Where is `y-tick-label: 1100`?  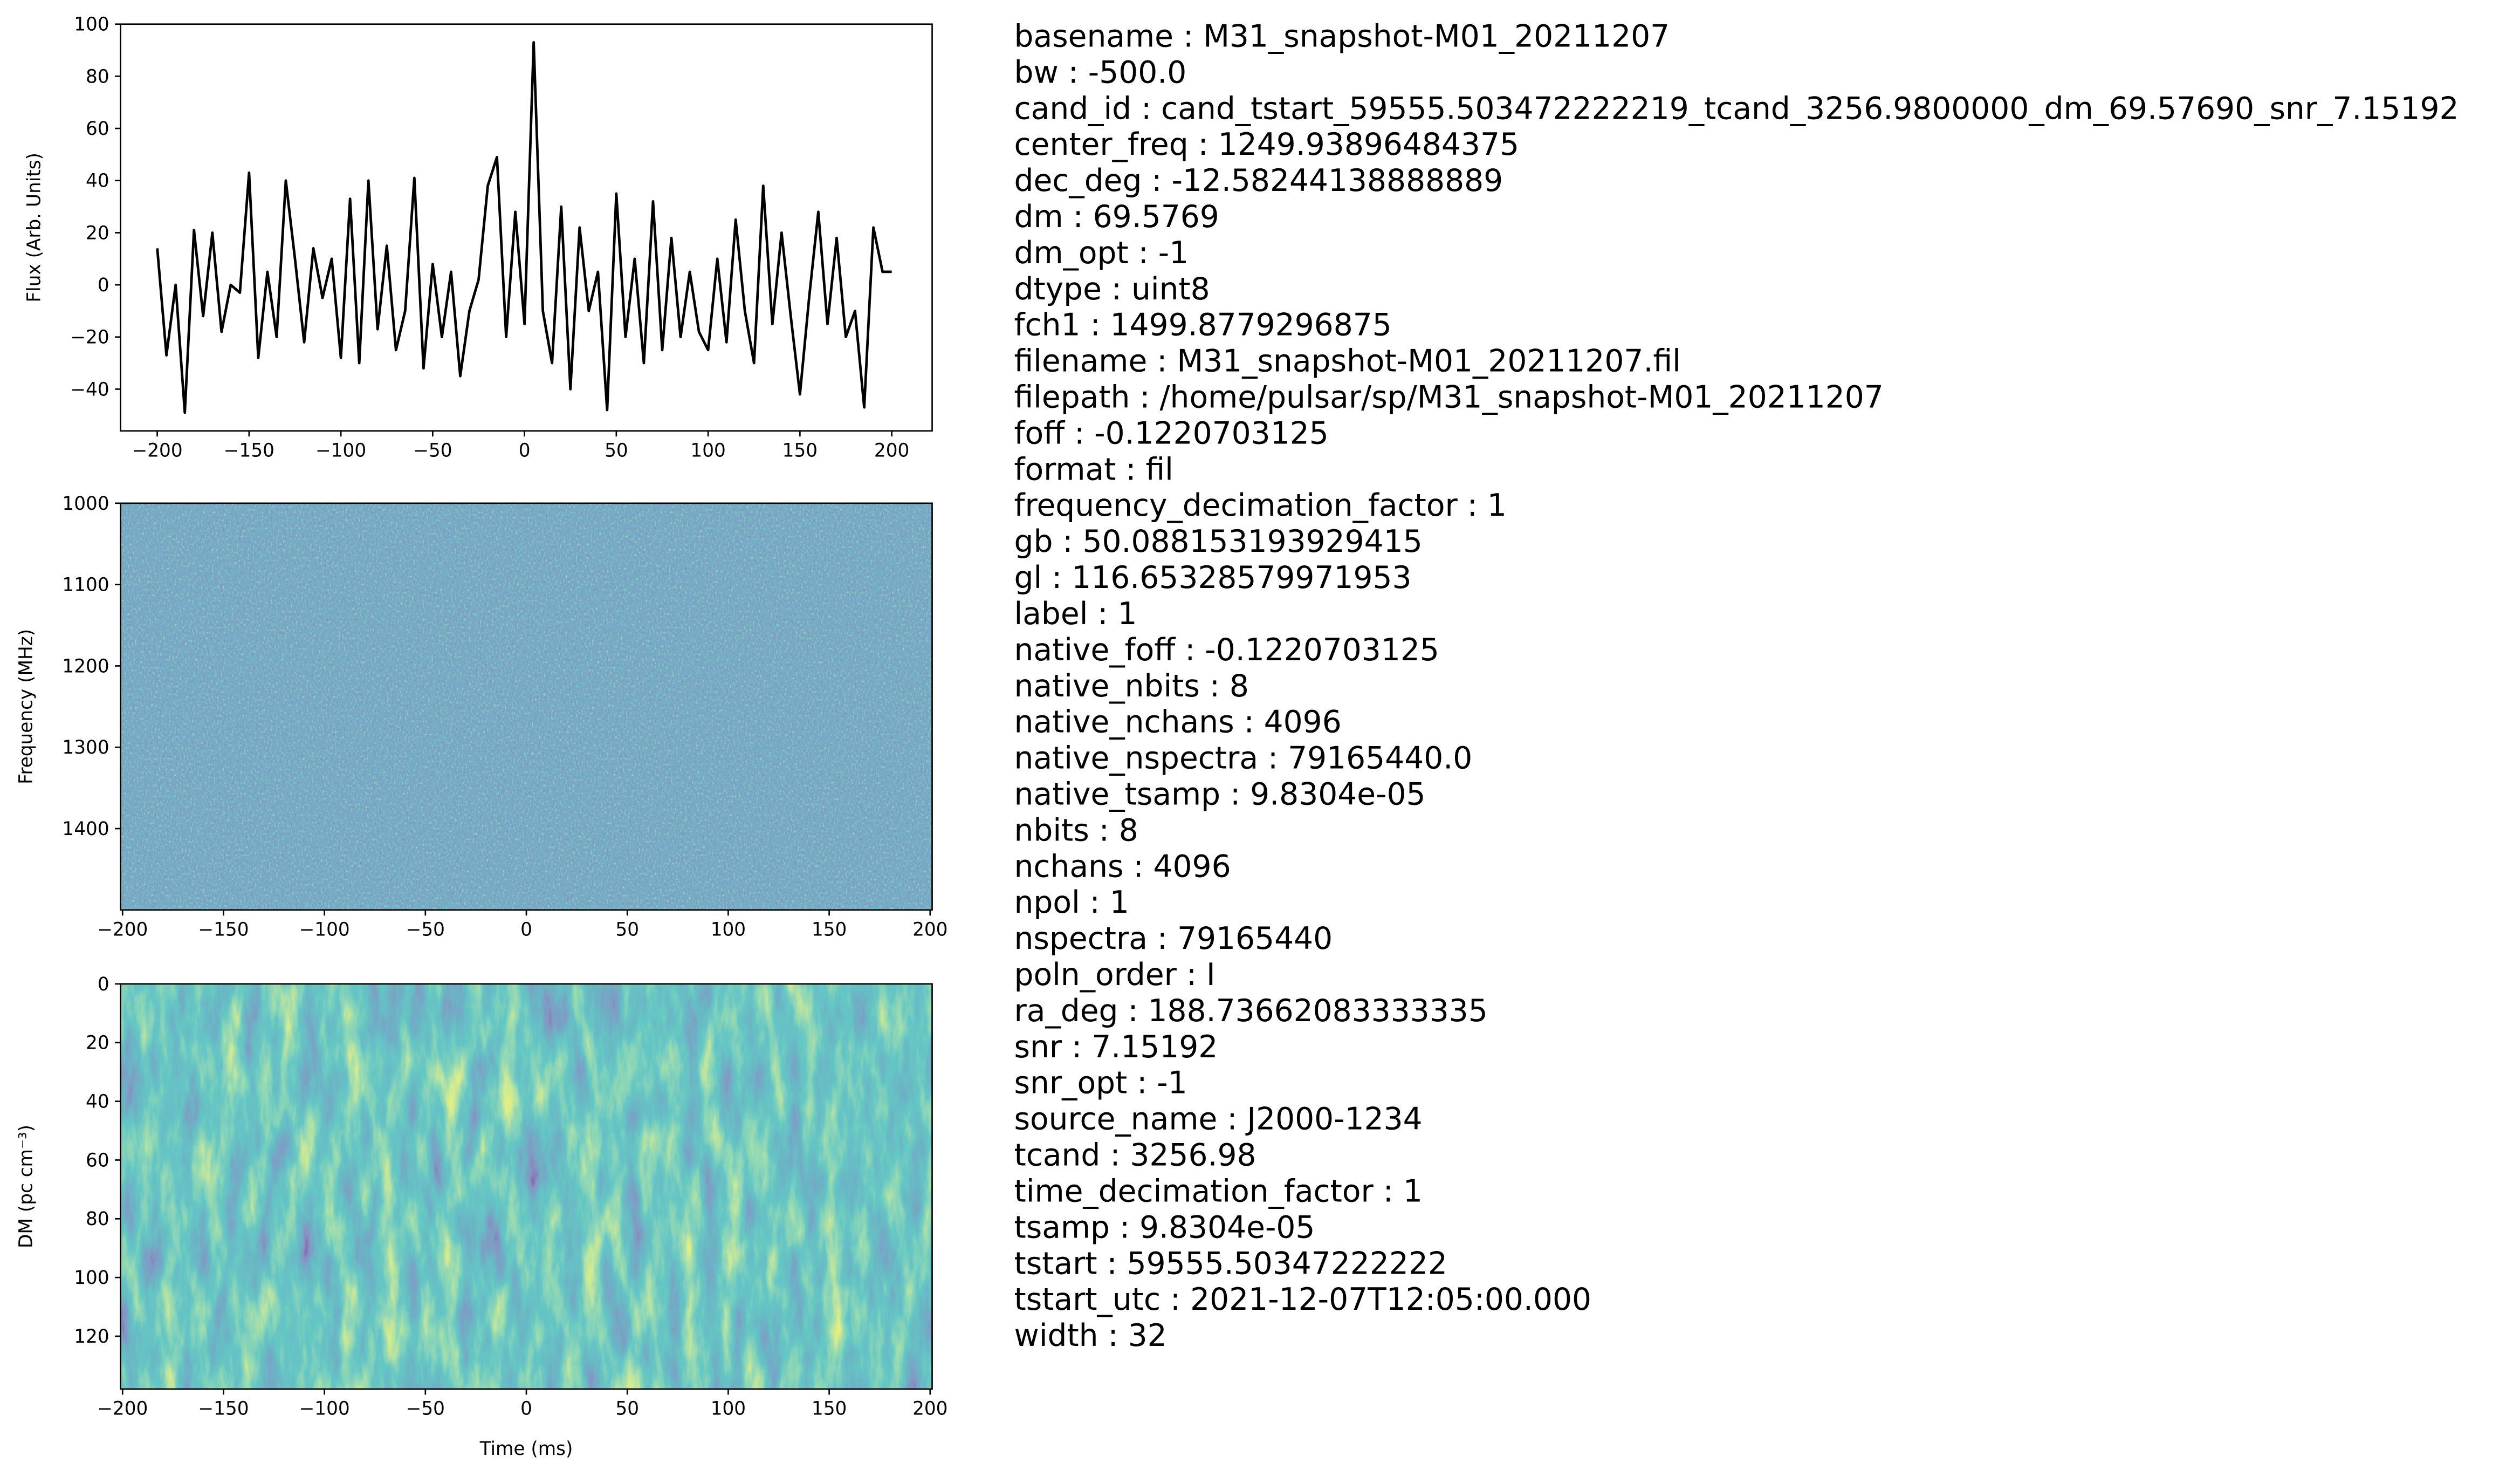
y-tick-label: 1100 is located at coordinates (85, 585).